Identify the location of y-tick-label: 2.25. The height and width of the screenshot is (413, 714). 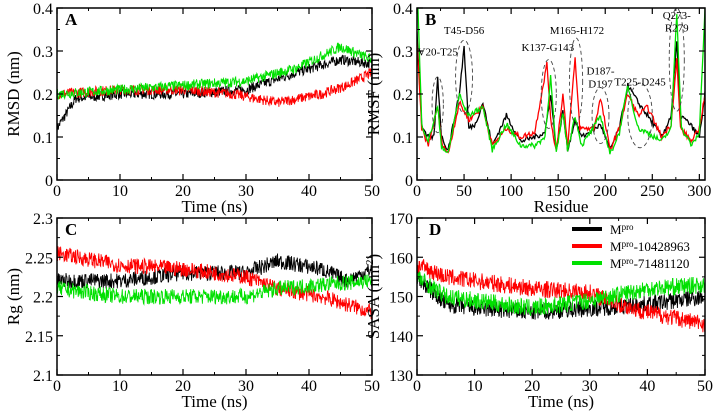
(39, 258).